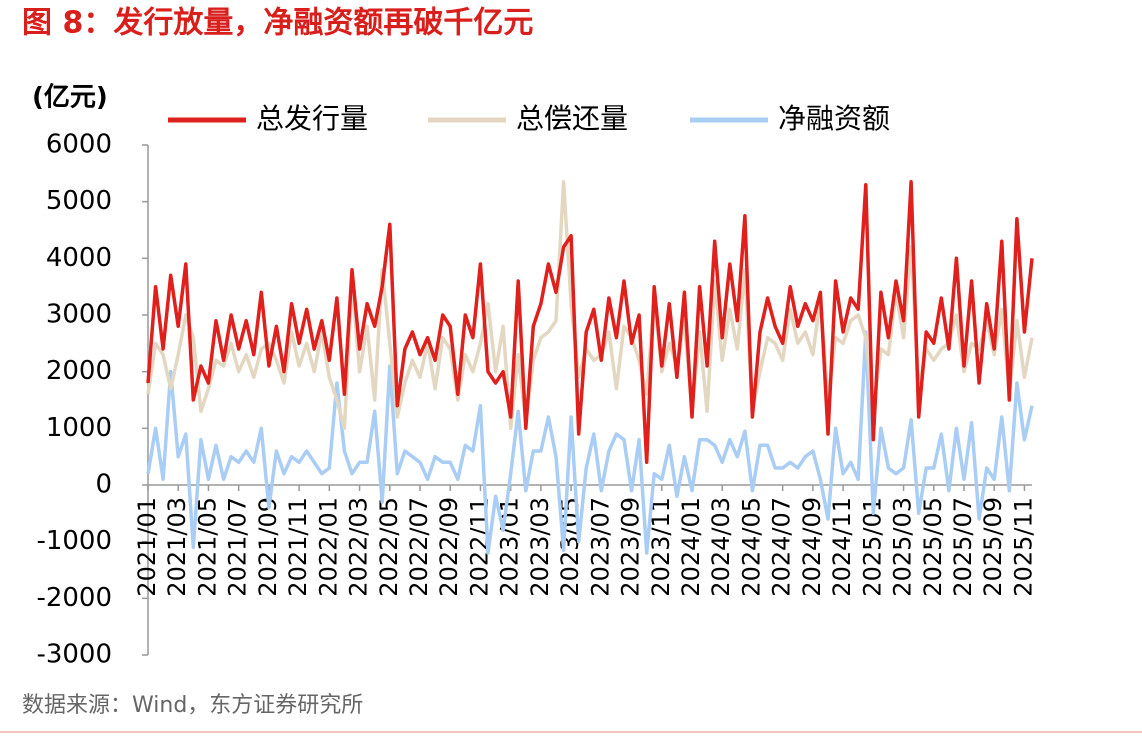  I want to click on x-tick-label: 2022/07, so click(419, 547).